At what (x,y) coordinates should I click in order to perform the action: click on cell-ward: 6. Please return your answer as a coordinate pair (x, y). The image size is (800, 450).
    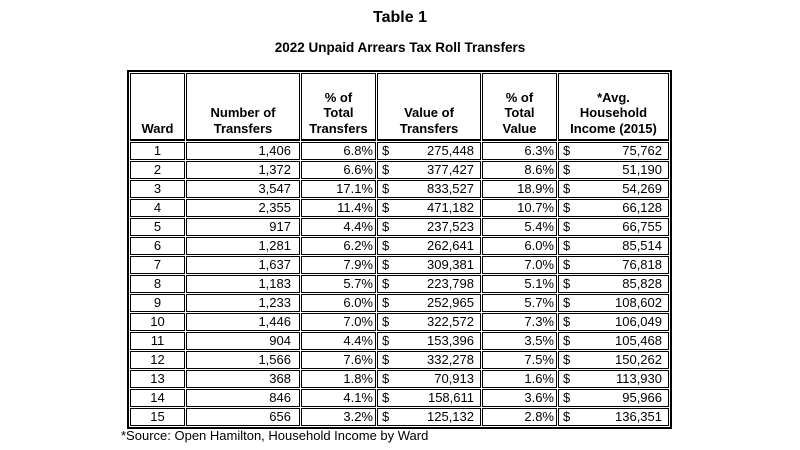
    Looking at the image, I should click on (157, 246).